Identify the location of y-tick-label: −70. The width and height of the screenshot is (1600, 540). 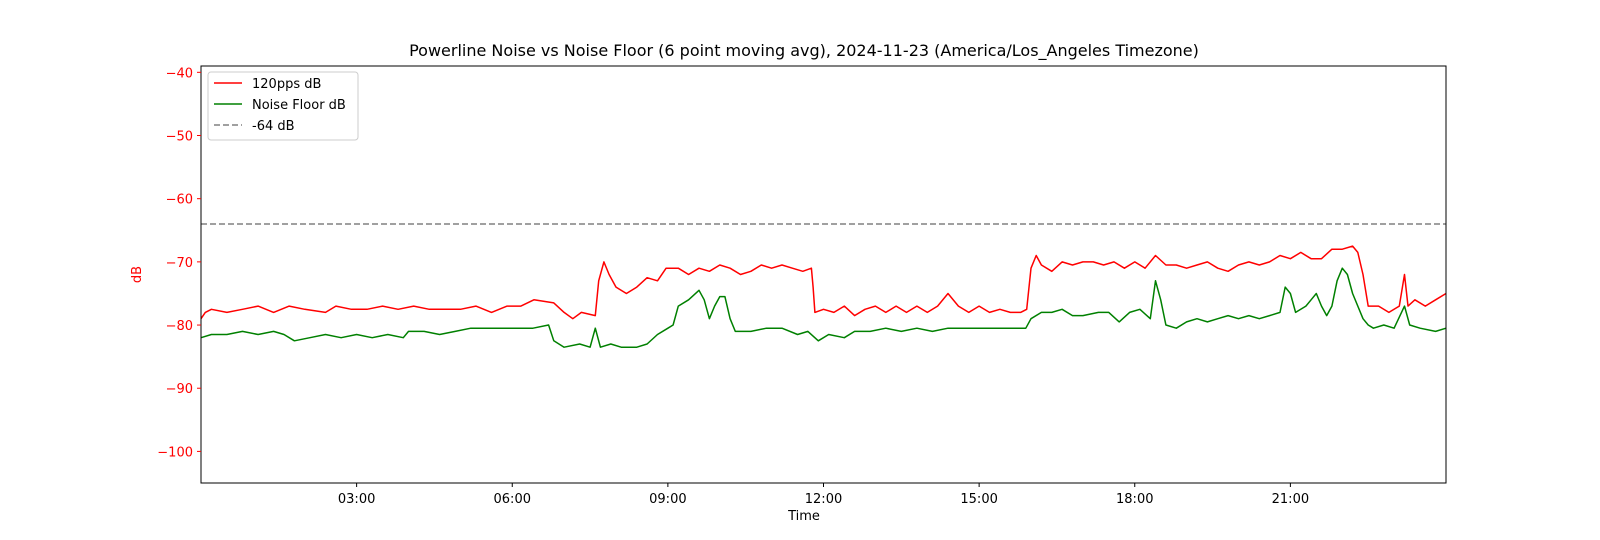
(179, 263).